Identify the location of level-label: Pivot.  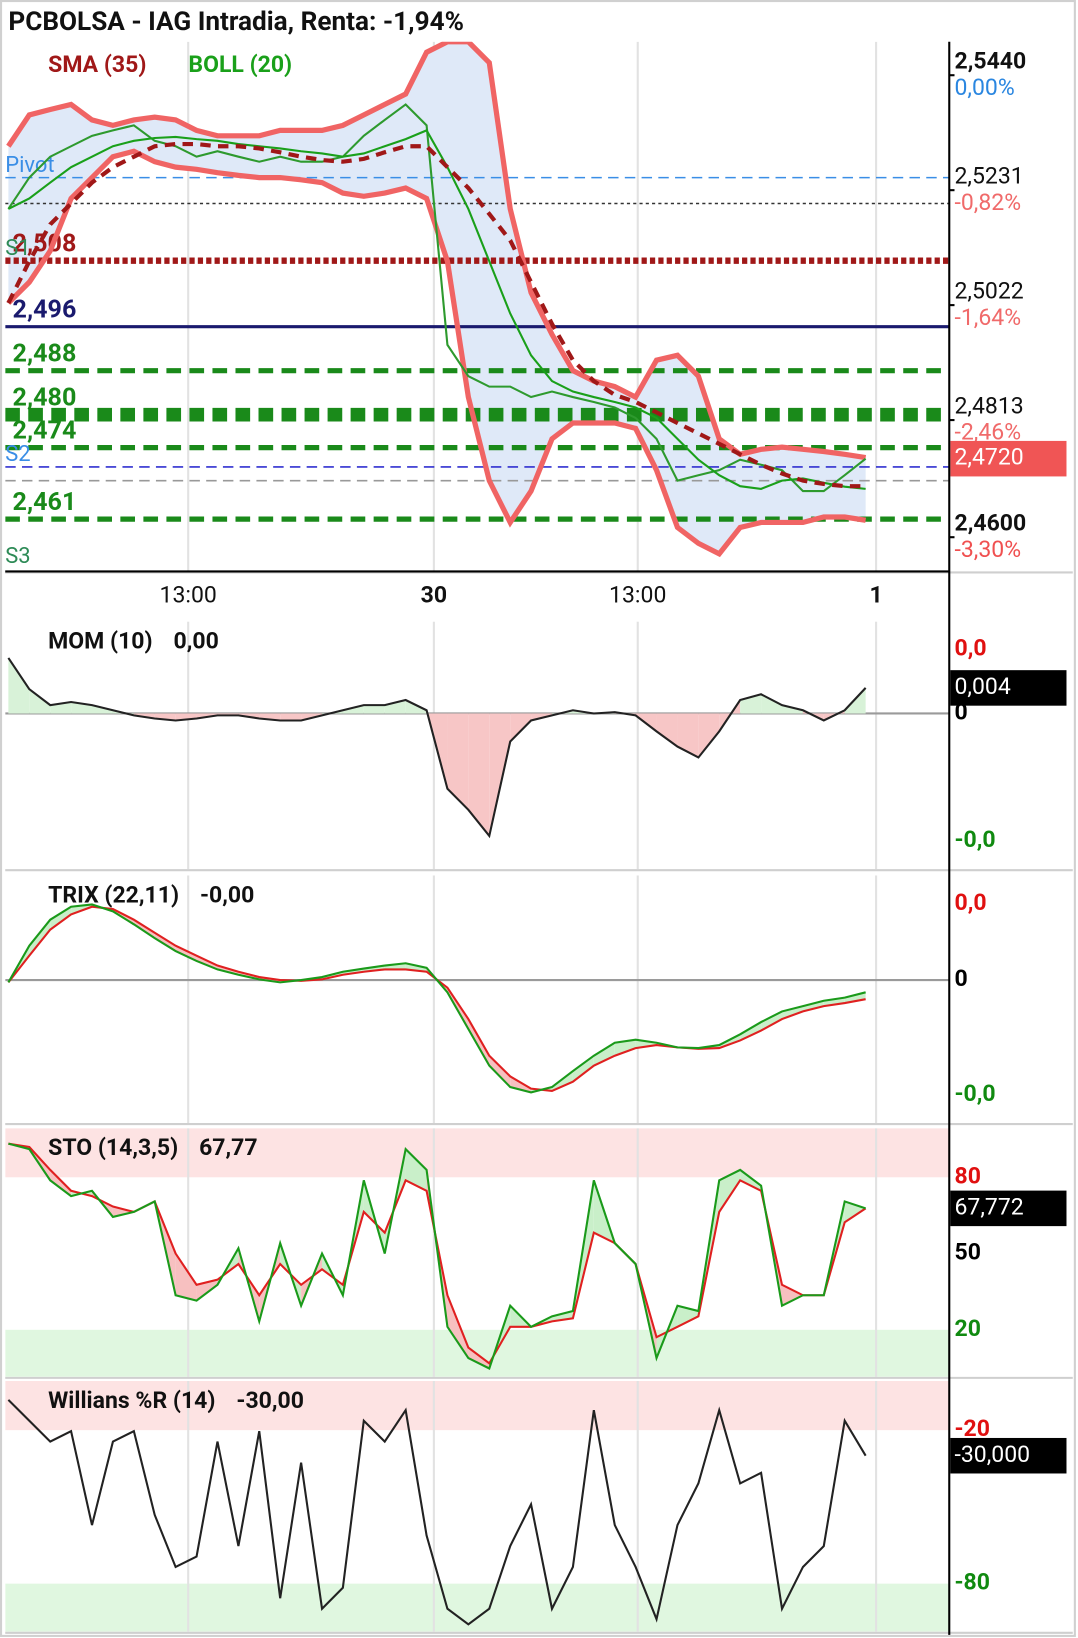
(29, 165).